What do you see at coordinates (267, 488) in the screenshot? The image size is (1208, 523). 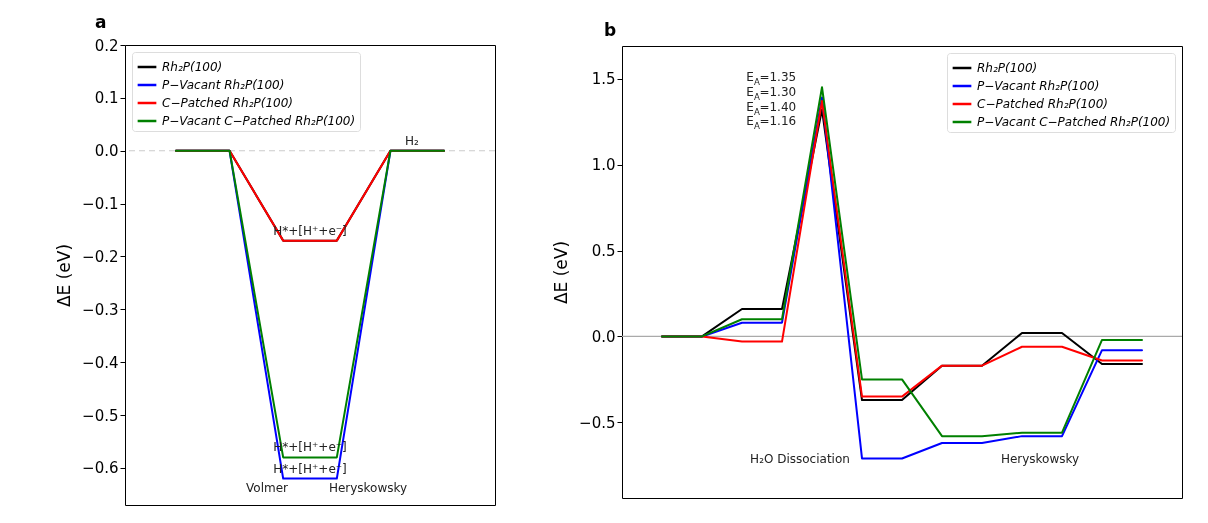 I see `annotation: Volmer` at bounding box center [267, 488].